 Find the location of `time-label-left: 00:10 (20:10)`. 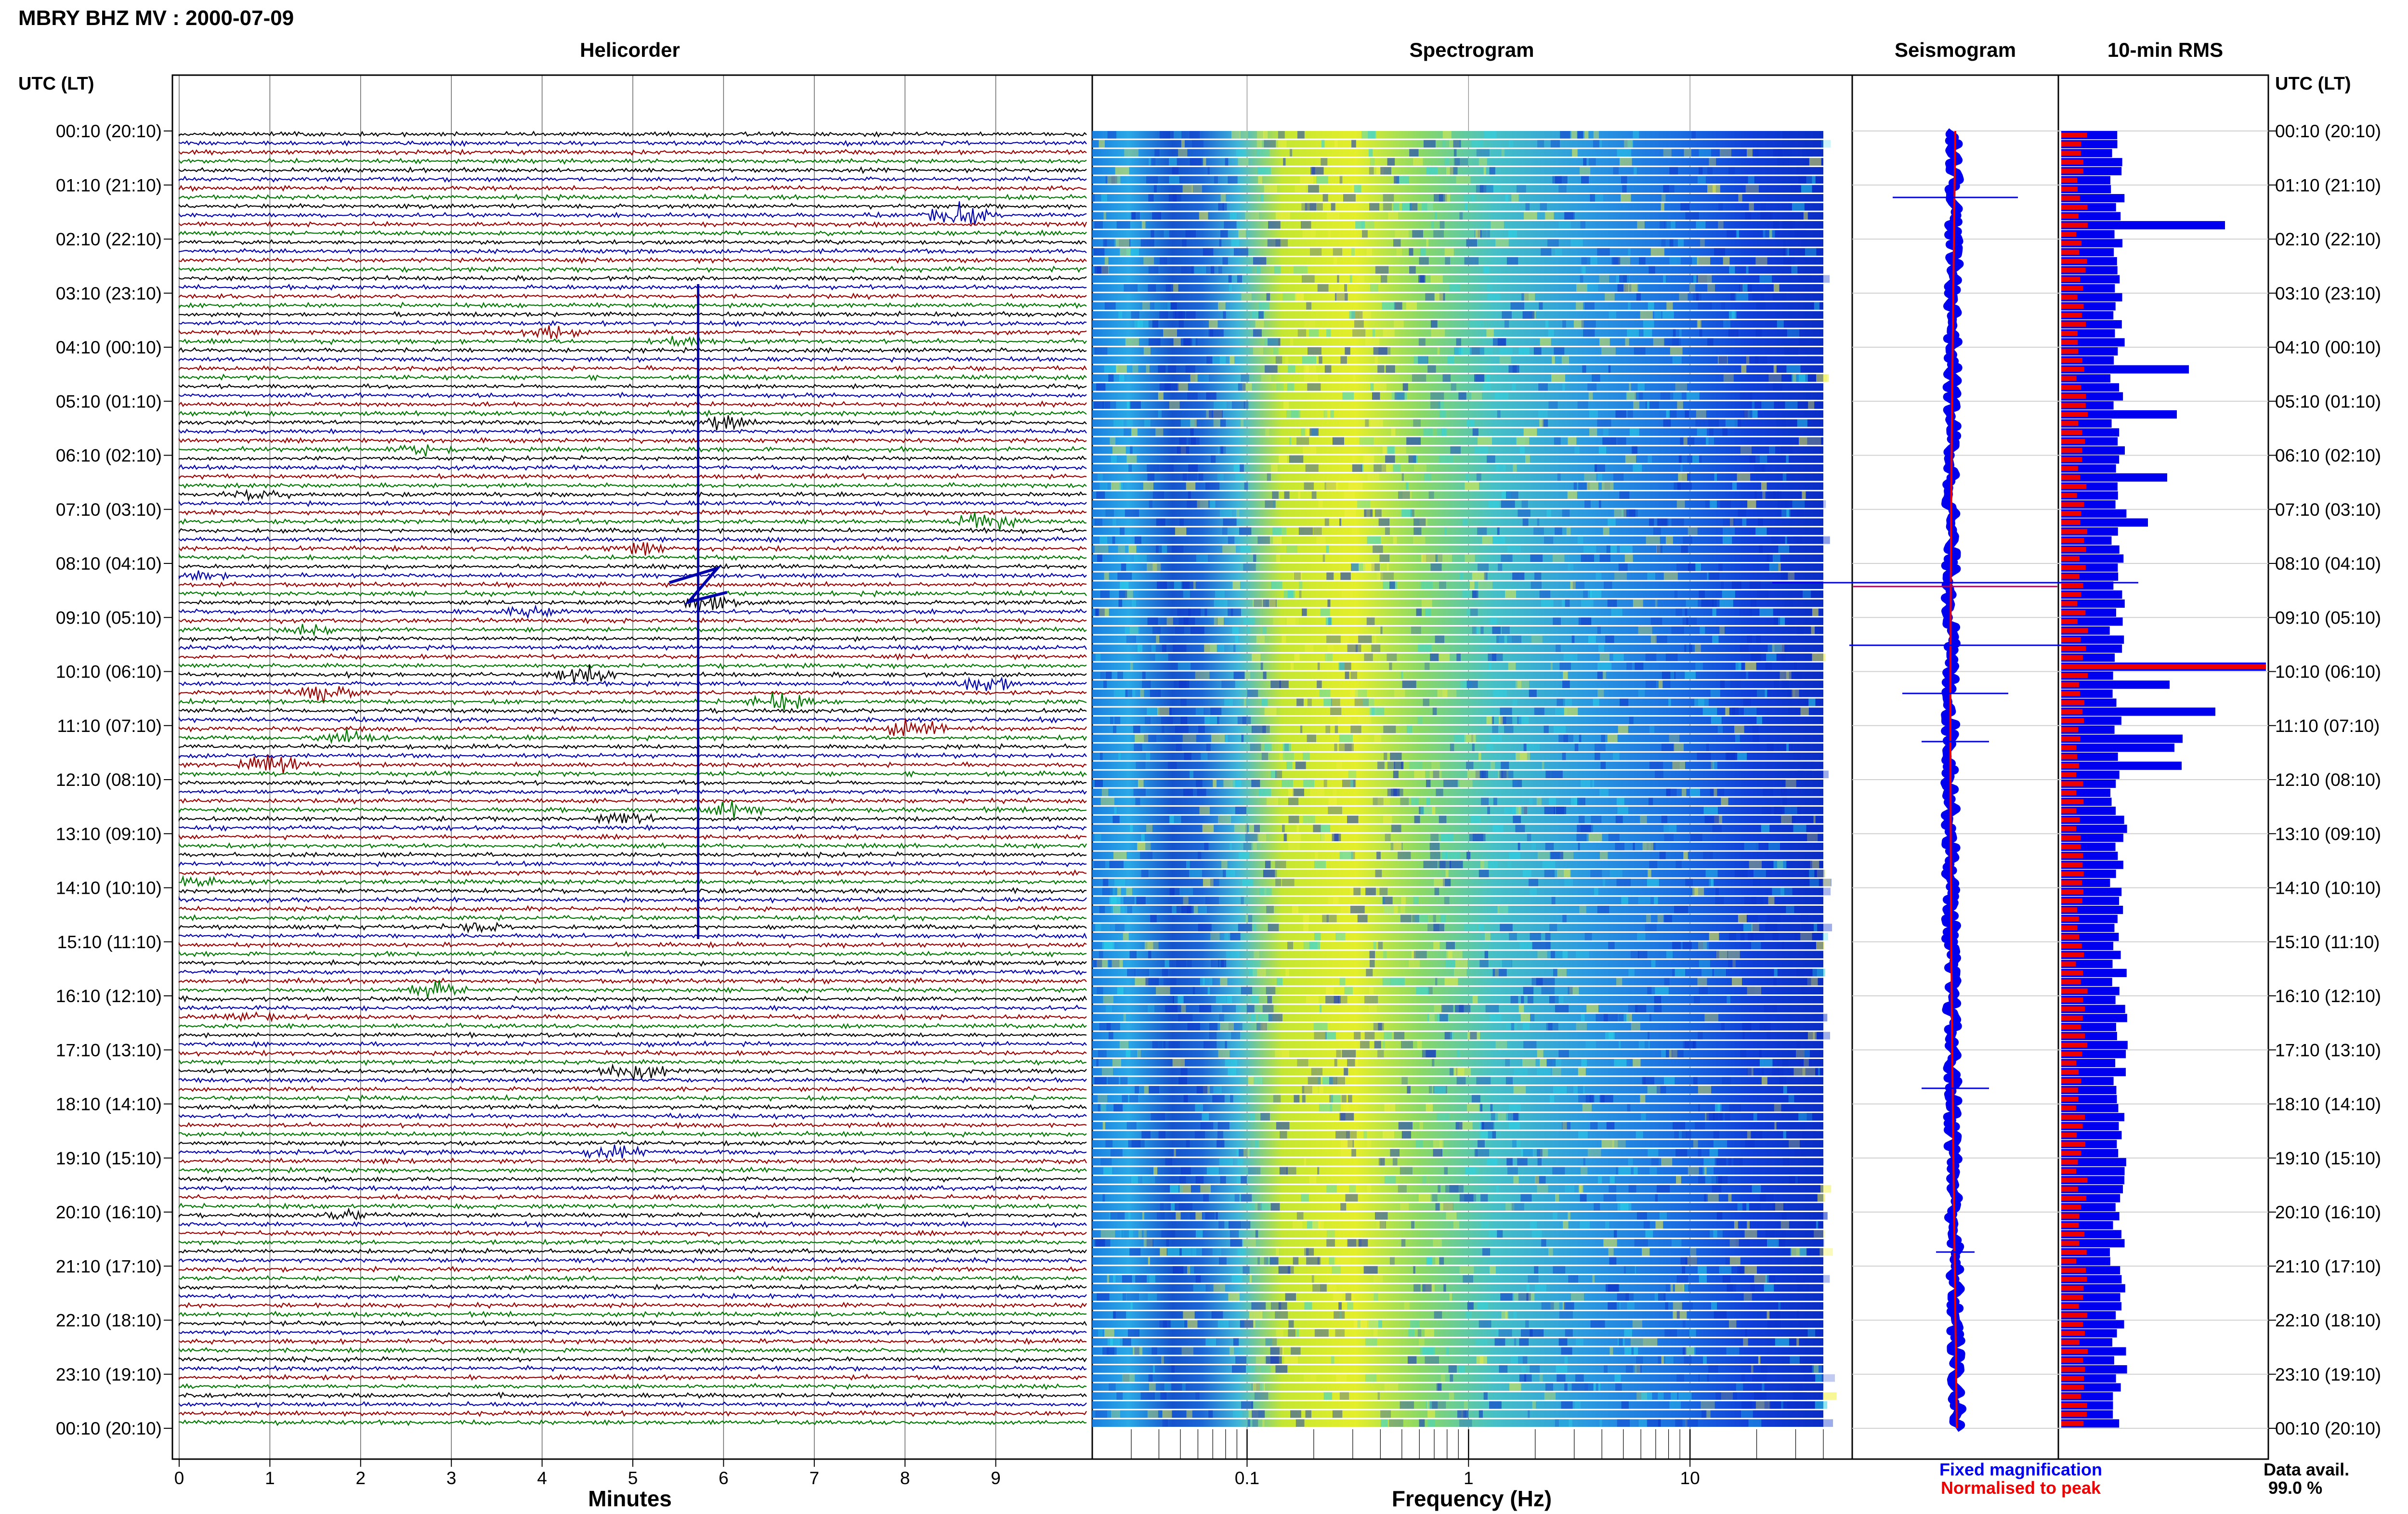

time-label-left: 00:10 (20:10) is located at coordinates (109, 131).